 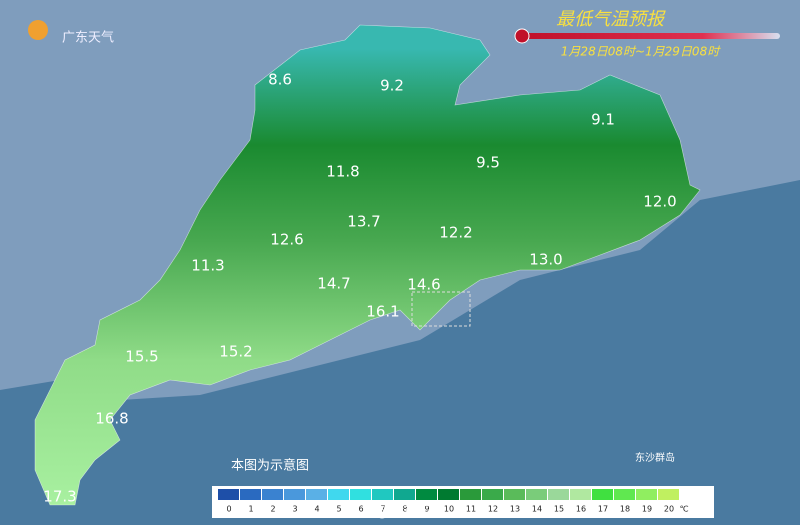 I want to click on temperature-label: 11.3, so click(x=207, y=266).